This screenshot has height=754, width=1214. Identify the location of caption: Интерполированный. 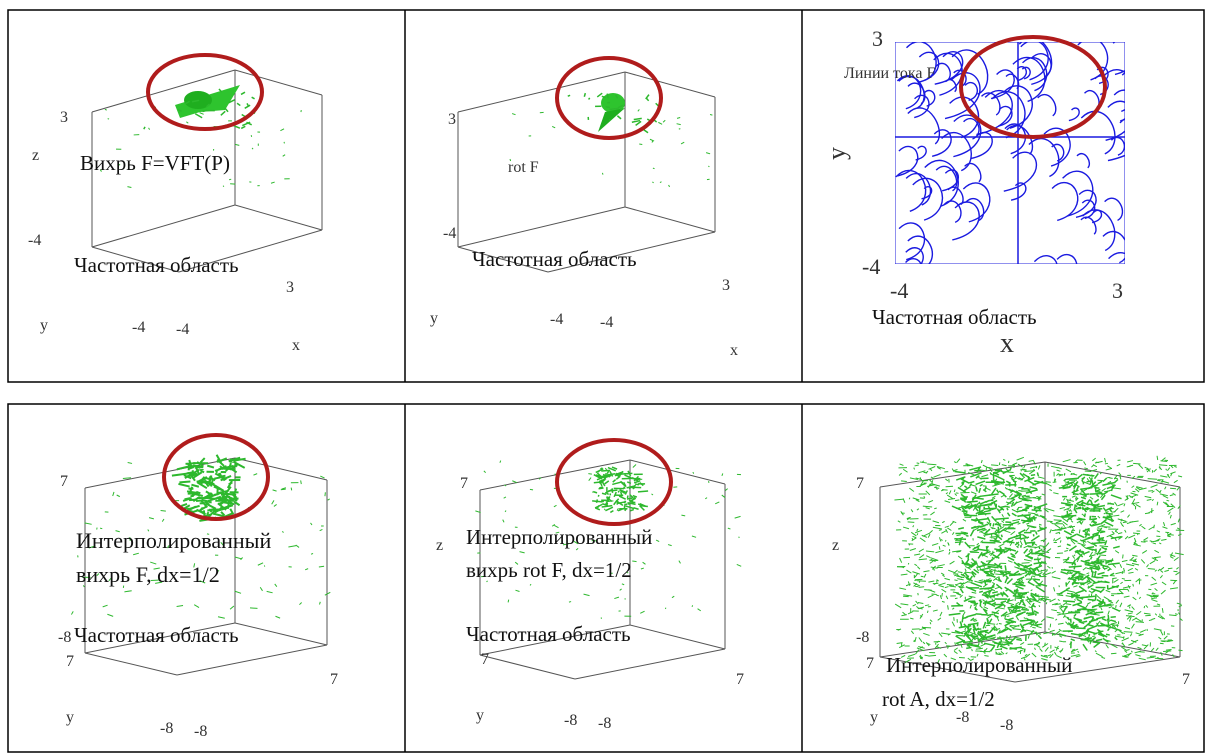
(979, 665).